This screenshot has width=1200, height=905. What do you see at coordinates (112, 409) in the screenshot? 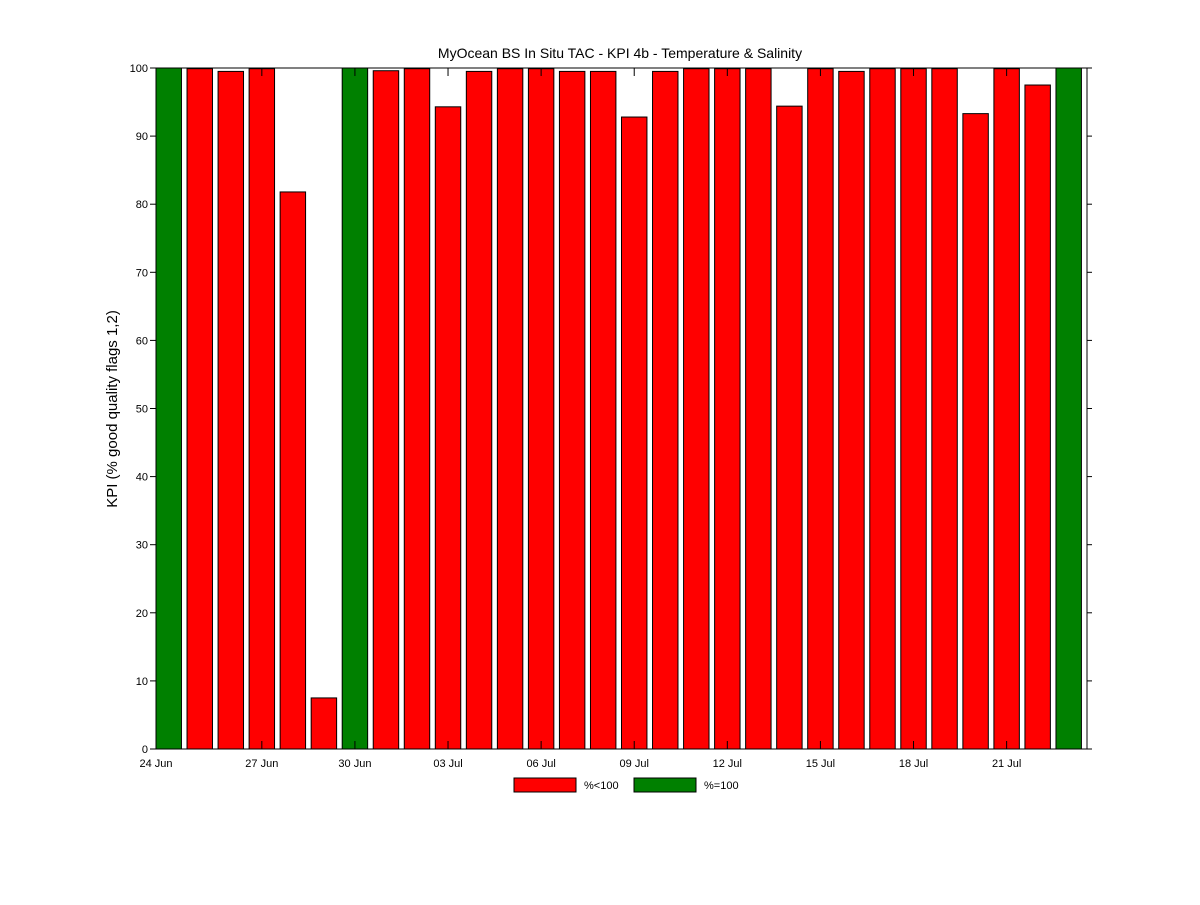
I see `y-axis-label: KPI (% good quality flags 1,2)` at bounding box center [112, 409].